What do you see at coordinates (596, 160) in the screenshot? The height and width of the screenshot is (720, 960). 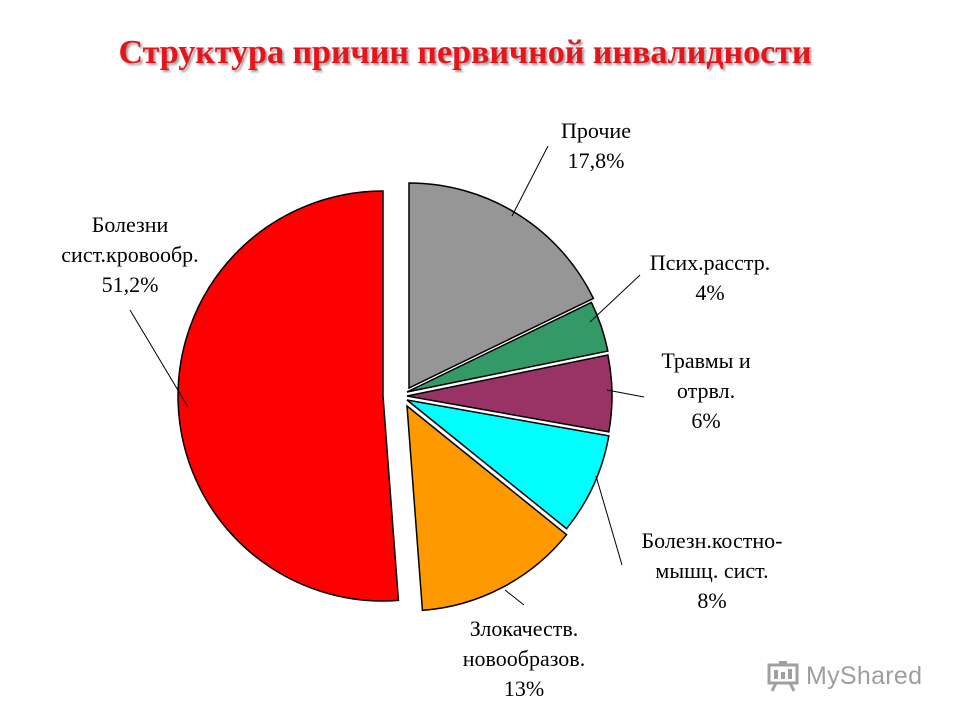 I see `slice-label-line: 17,8%` at bounding box center [596, 160].